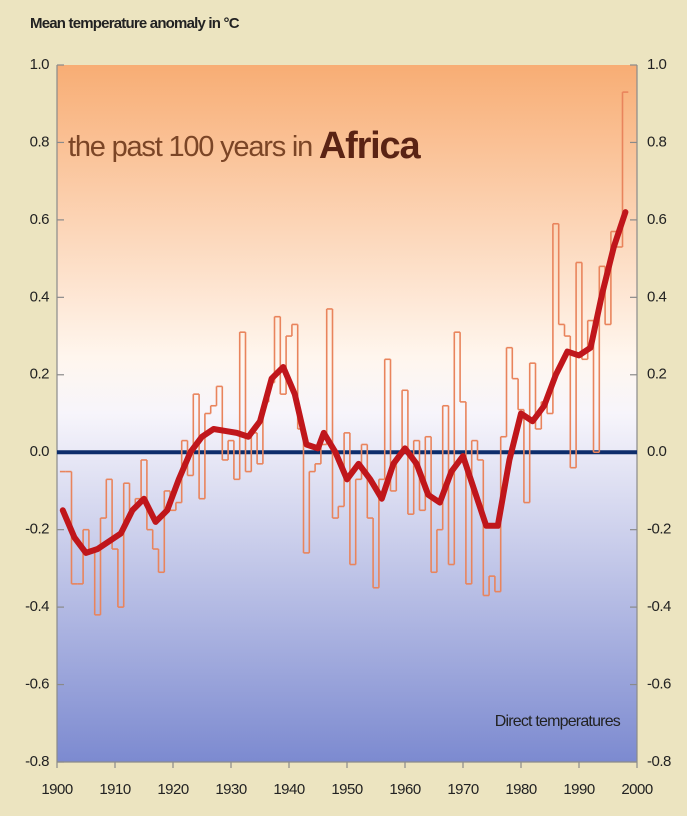  Describe the element at coordinates (637, 789) in the screenshot. I see `x-tick-label: 2000` at that location.